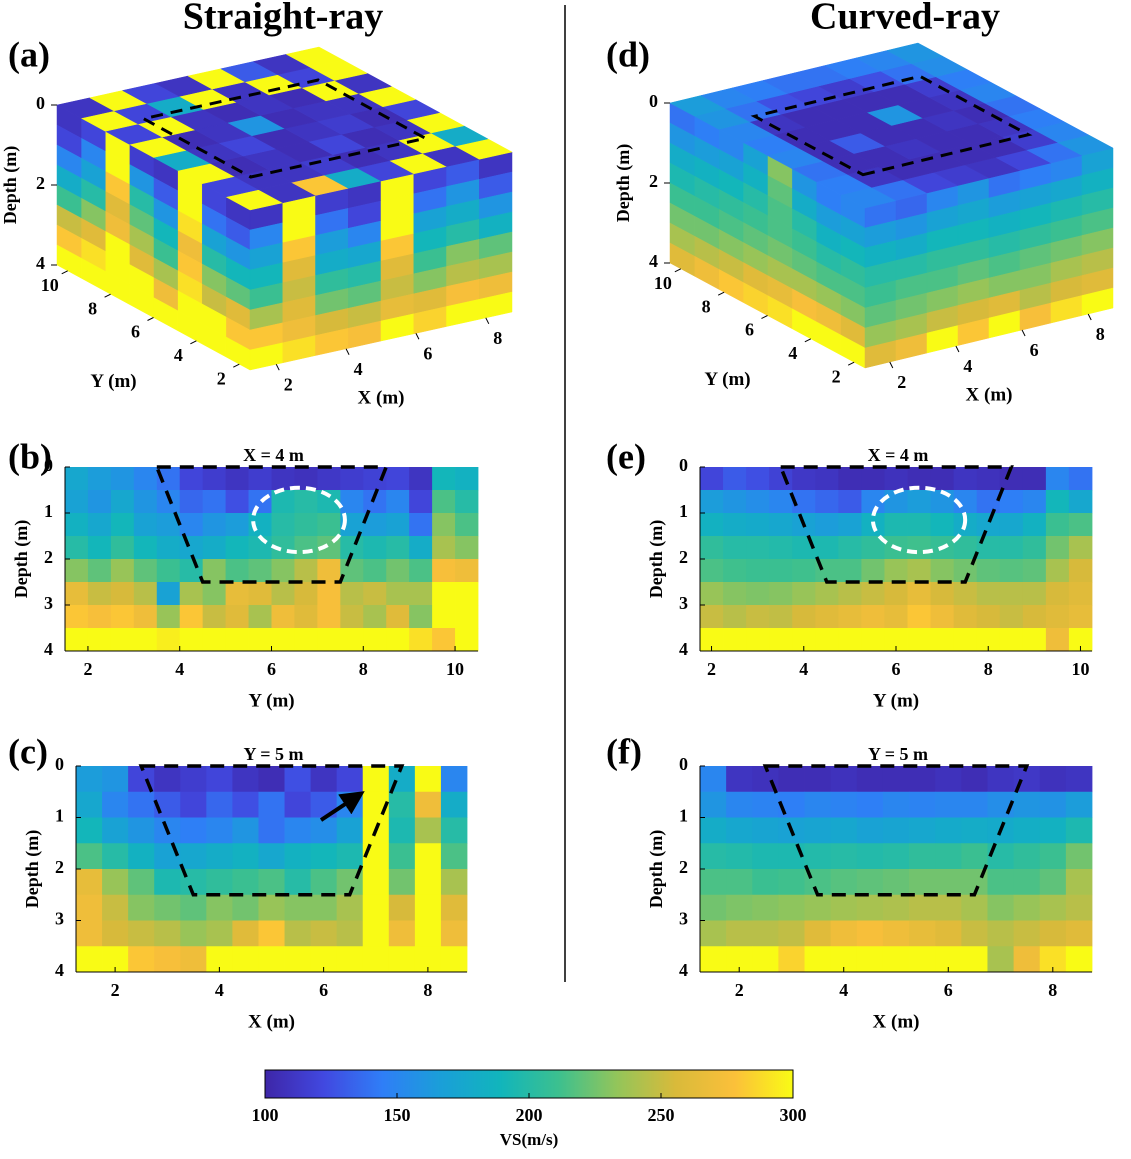 The height and width of the screenshot is (1159, 1131). What do you see at coordinates (30, 456) in the screenshot?
I see `panel-label: (b)` at bounding box center [30, 456].